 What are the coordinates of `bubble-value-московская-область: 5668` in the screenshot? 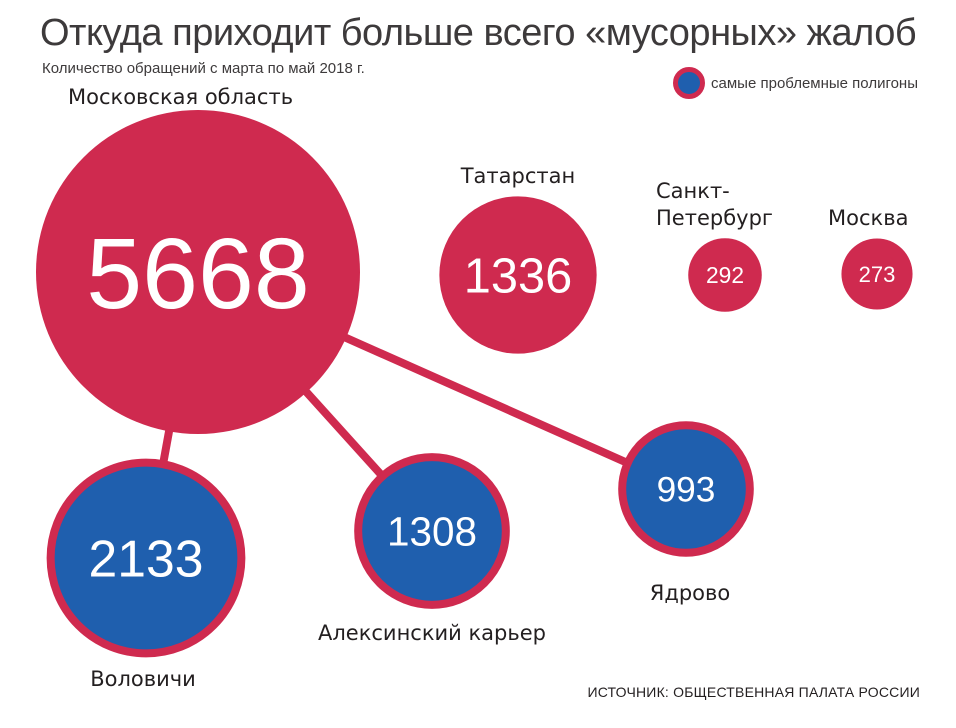 It's located at (197, 274).